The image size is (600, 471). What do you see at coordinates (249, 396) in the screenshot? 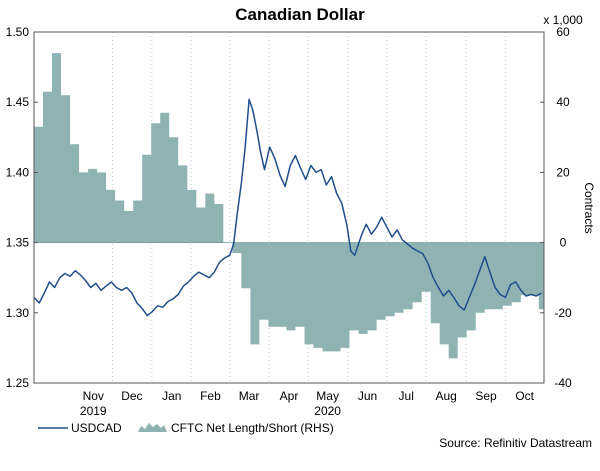
I see `x-tick-label: Mar` at bounding box center [249, 396].